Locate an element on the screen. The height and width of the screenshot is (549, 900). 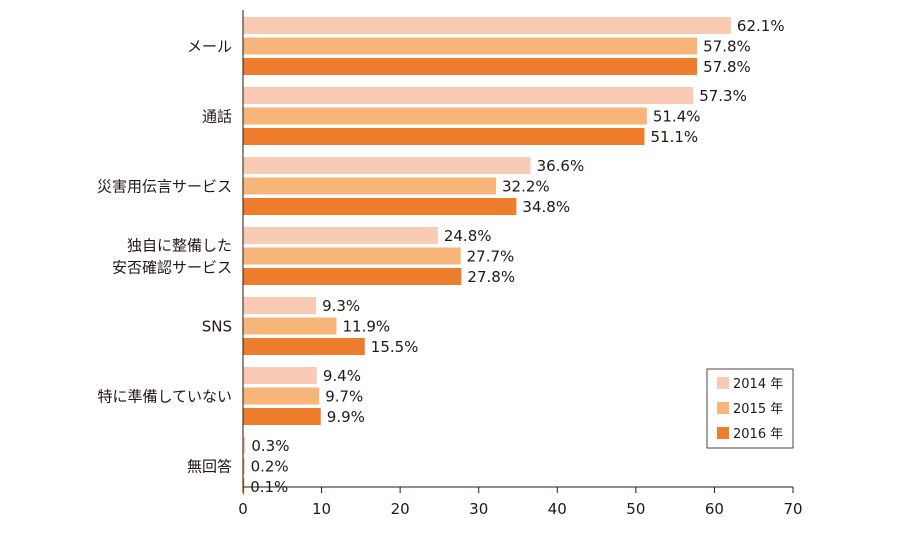
legend-label-0: 2014 年 is located at coordinates (758, 384).